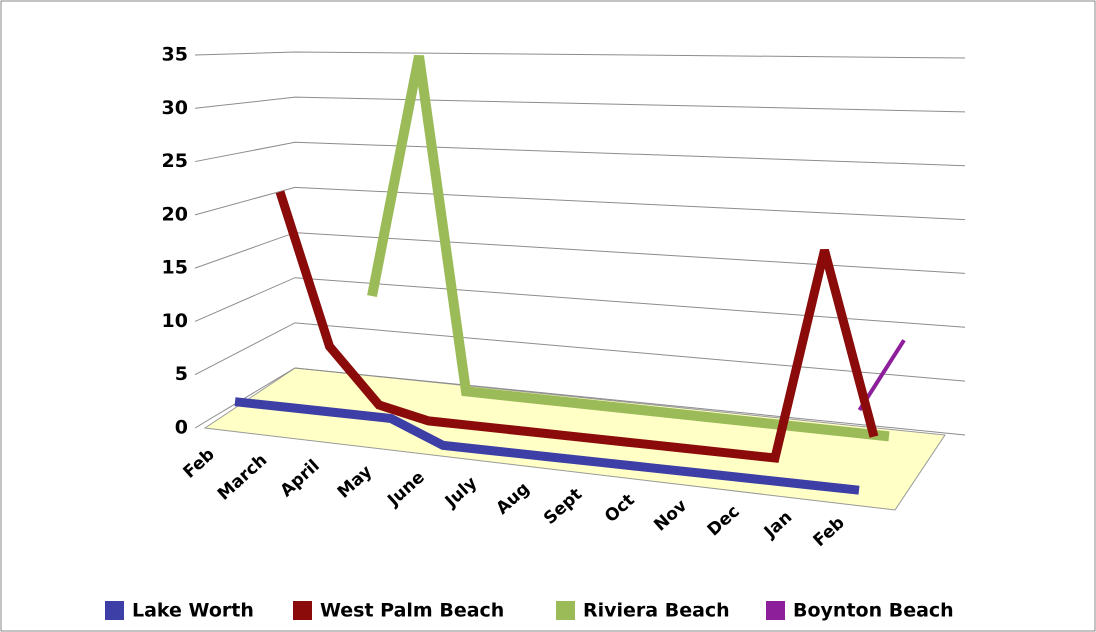 This screenshot has width=1096, height=632. Describe the element at coordinates (175, 321) in the screenshot. I see `y-tick-label: 10` at that location.